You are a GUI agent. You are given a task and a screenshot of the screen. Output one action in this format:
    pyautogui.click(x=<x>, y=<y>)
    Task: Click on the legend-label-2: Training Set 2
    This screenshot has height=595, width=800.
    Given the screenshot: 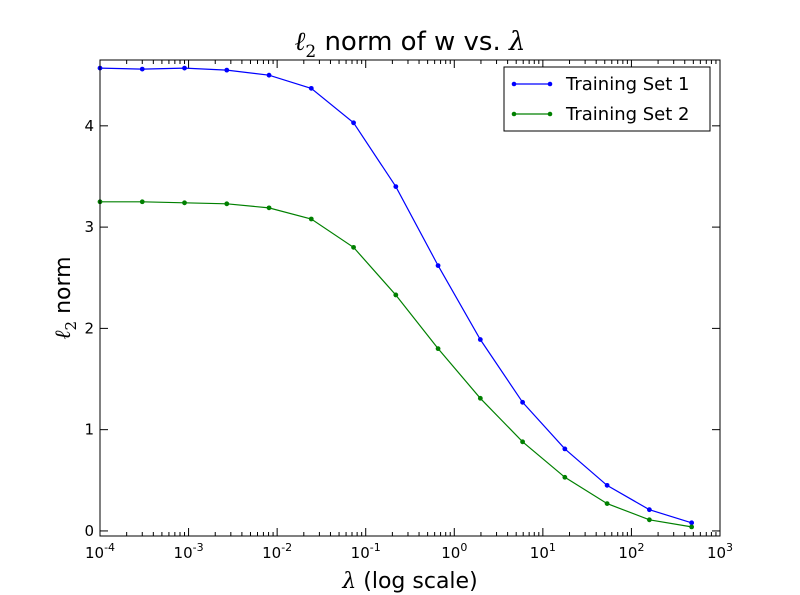 What is the action you would take?
    pyautogui.click(x=627, y=114)
    